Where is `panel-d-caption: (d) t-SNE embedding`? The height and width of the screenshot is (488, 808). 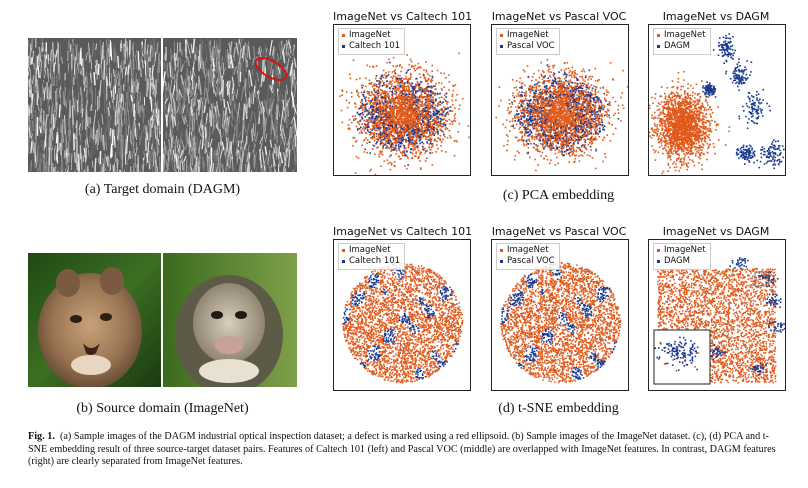 panel-d-caption: (d) t-SNE embedding is located at coordinates (558, 409).